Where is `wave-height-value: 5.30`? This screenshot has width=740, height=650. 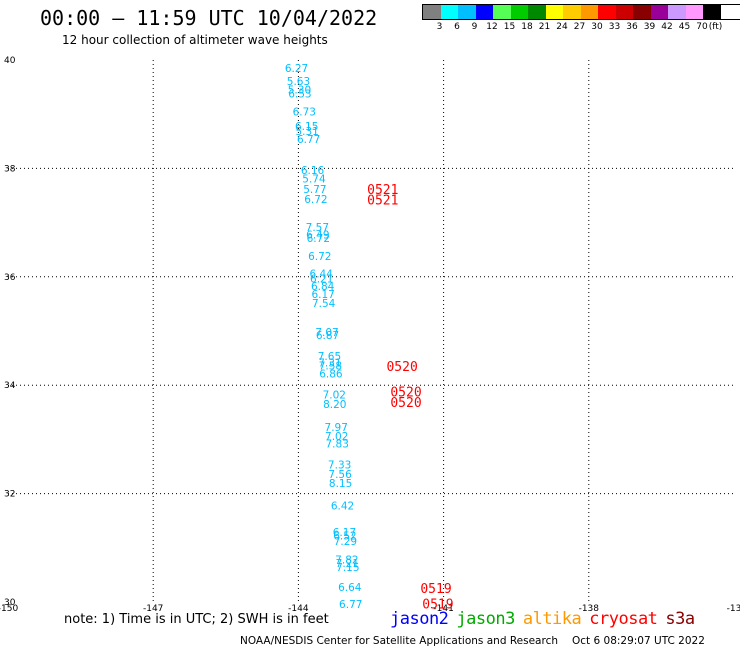 wave-height-value: 5.30 is located at coordinates (299, 90).